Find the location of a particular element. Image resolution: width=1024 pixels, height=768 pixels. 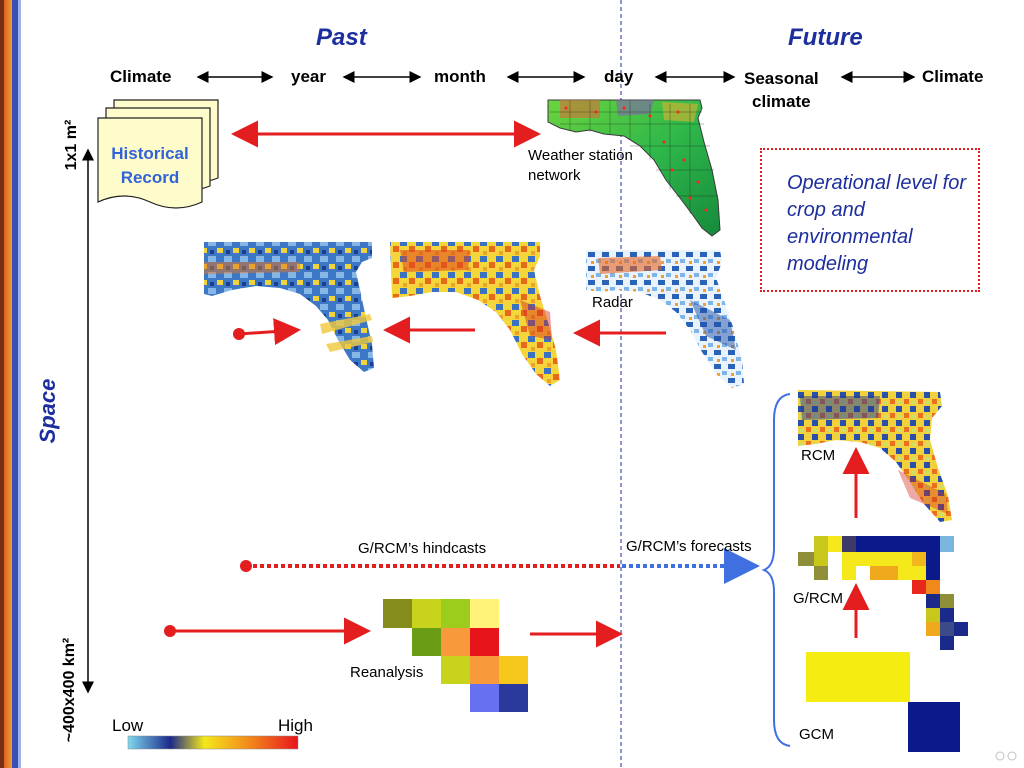

timescale-day: day is located at coordinates (619, 76).